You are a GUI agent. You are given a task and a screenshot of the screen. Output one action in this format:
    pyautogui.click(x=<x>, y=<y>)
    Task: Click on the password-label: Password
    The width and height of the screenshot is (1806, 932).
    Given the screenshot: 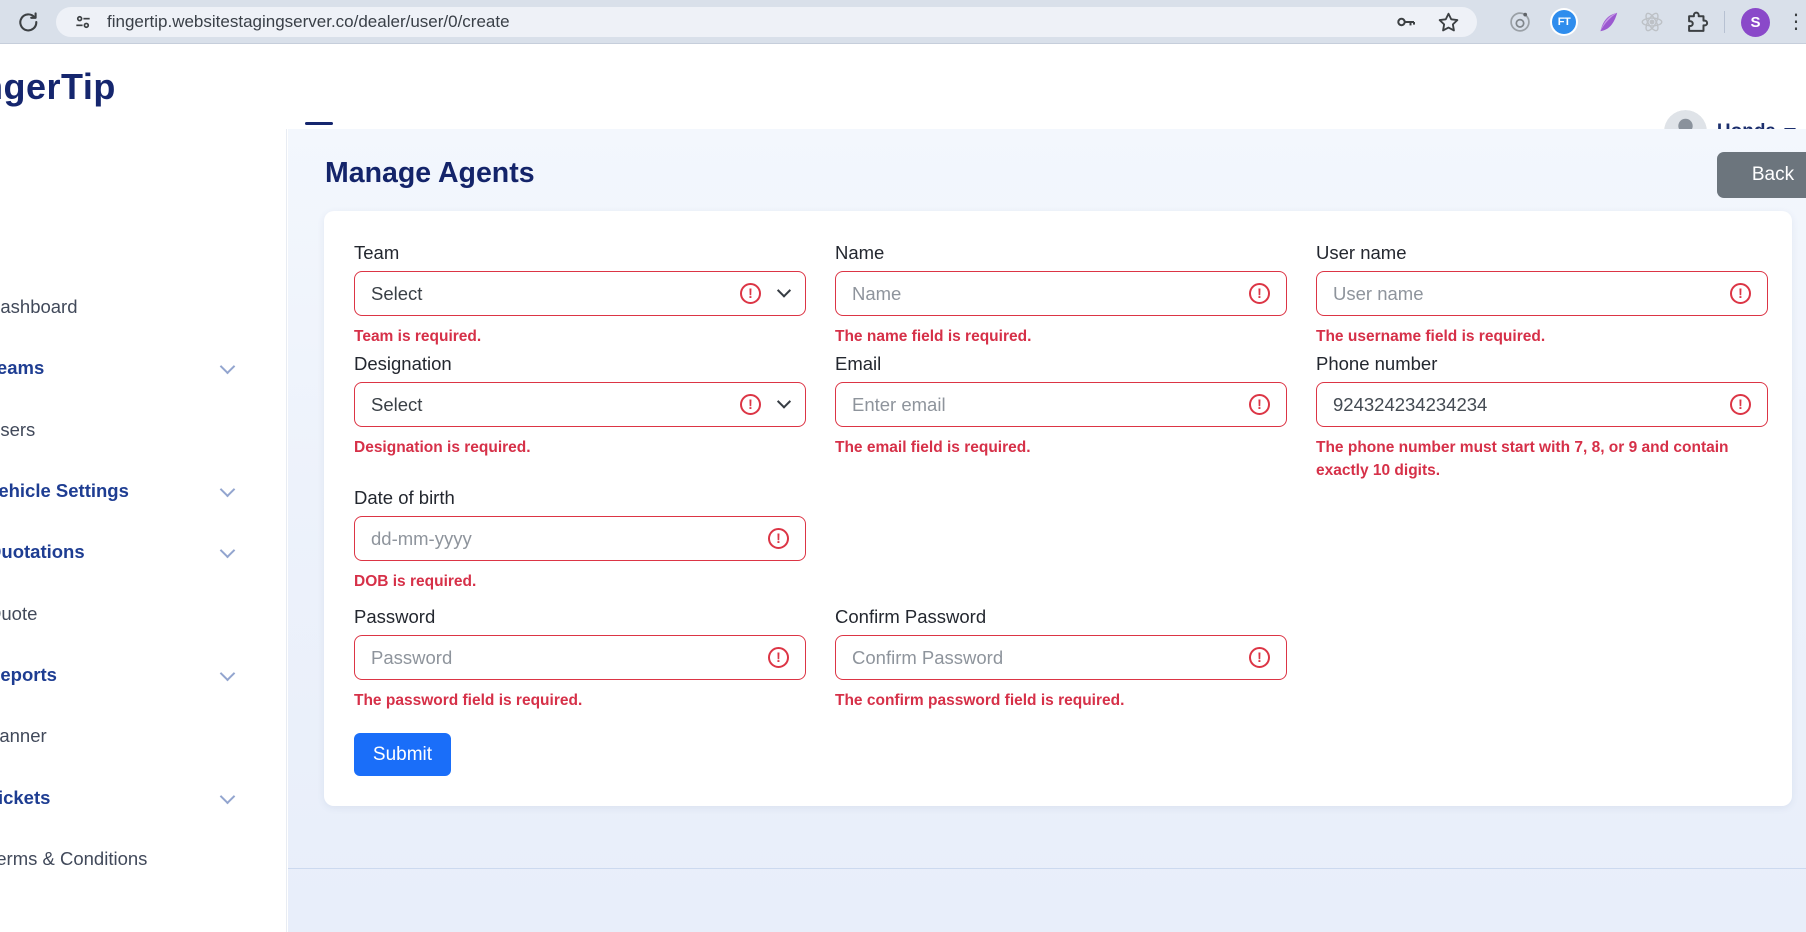 What is the action you would take?
    pyautogui.click(x=395, y=616)
    